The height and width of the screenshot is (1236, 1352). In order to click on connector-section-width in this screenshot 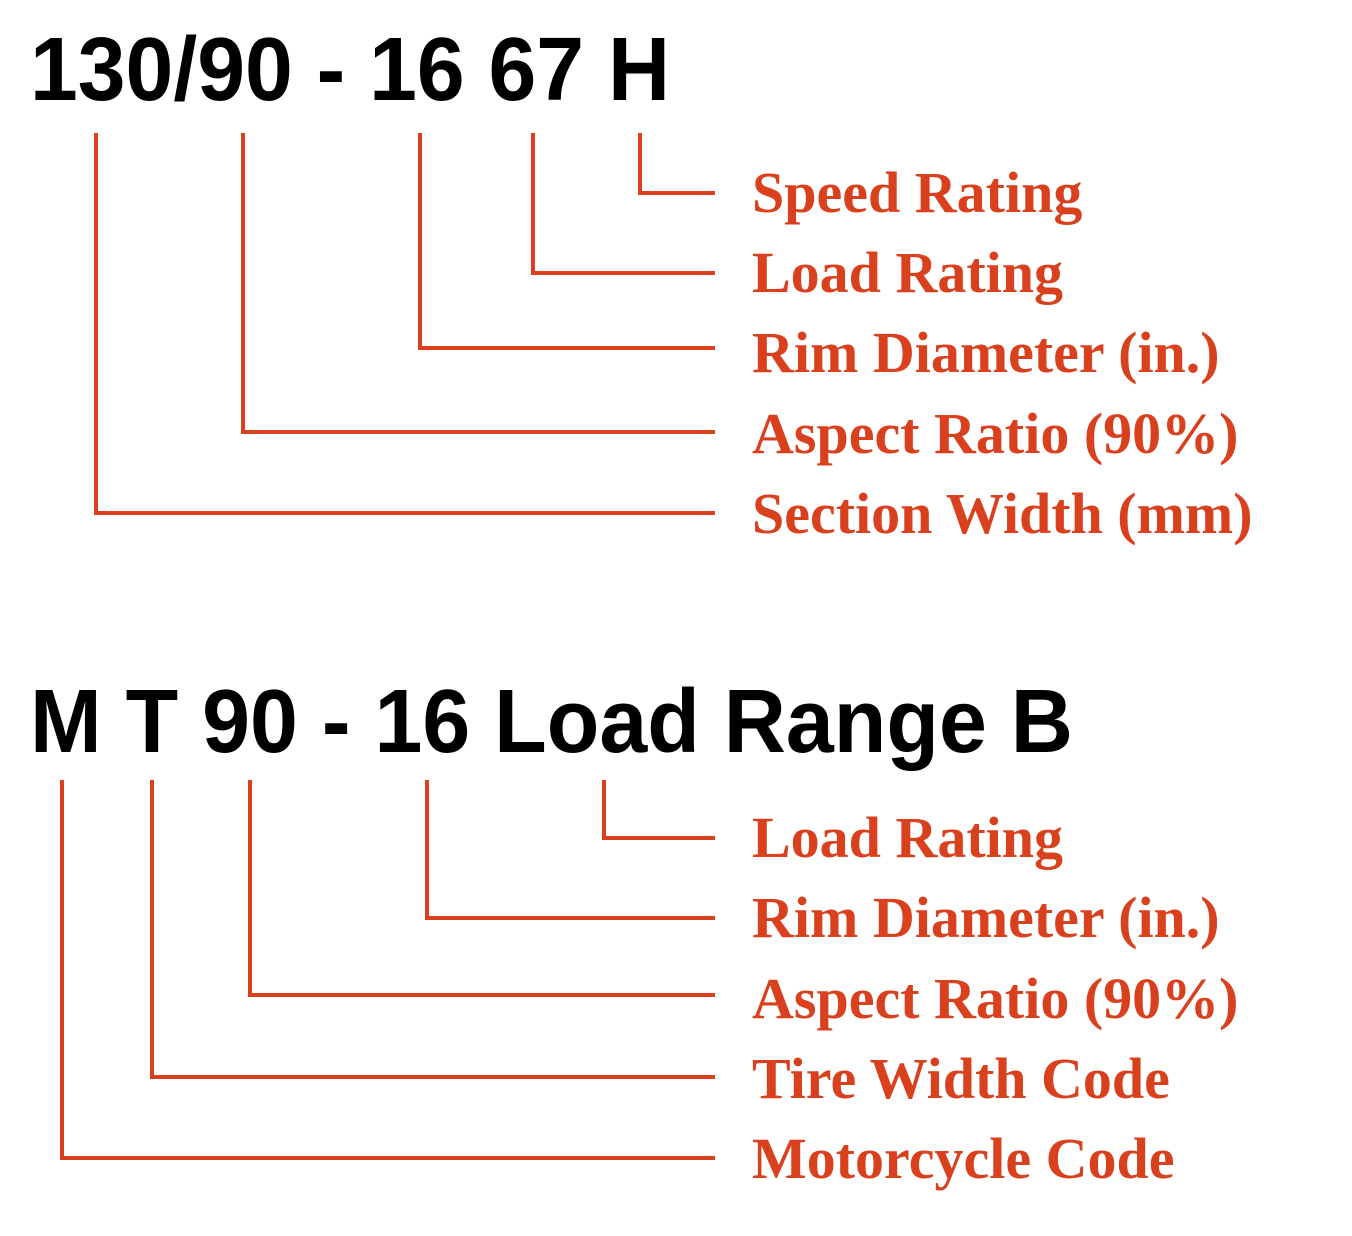, I will do `click(404, 324)`.